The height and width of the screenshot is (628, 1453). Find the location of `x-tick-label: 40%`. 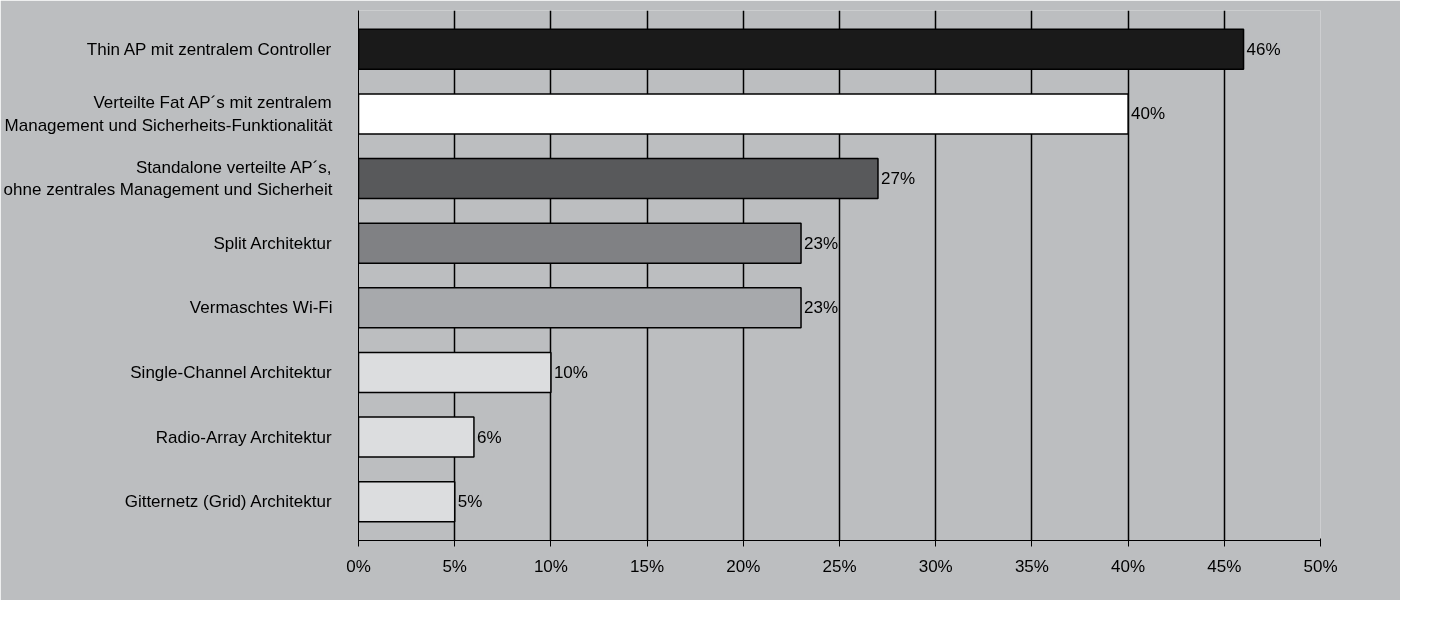

x-tick-label: 40% is located at coordinates (1128, 566).